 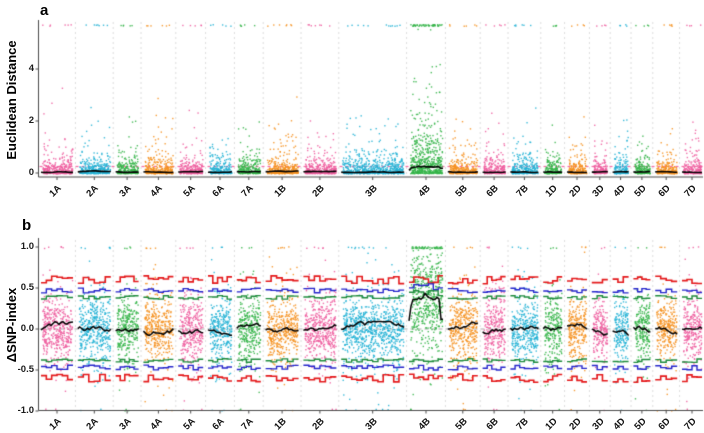 I want to click on panel-b-y-tick-label--1.0: -1.0, so click(x=25, y=410).